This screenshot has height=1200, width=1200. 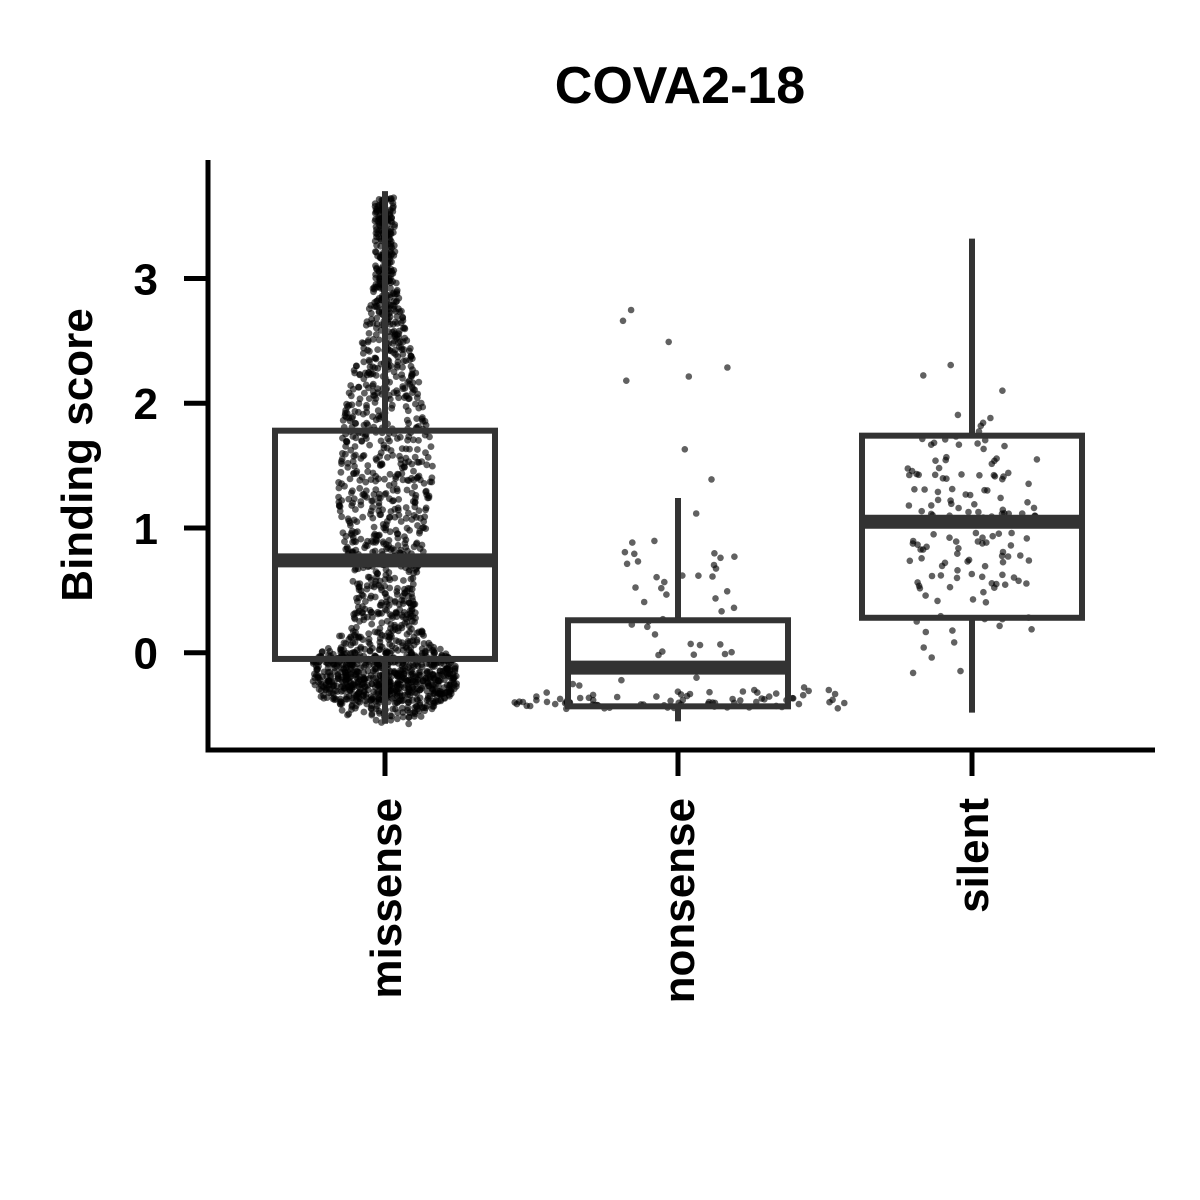 I want to click on box-missense, so click(x=385, y=457).